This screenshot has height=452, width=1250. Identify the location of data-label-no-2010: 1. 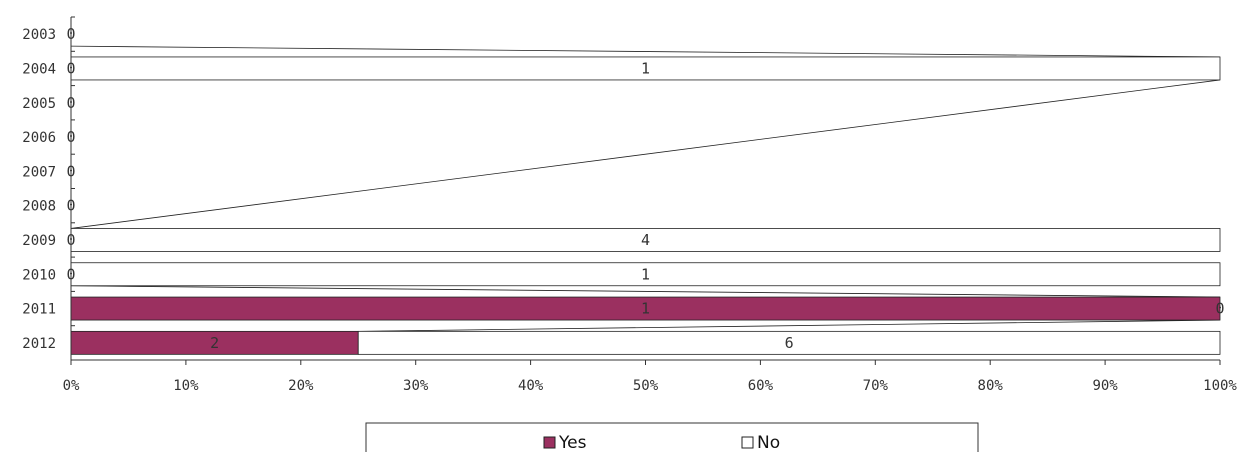
(645, 274).